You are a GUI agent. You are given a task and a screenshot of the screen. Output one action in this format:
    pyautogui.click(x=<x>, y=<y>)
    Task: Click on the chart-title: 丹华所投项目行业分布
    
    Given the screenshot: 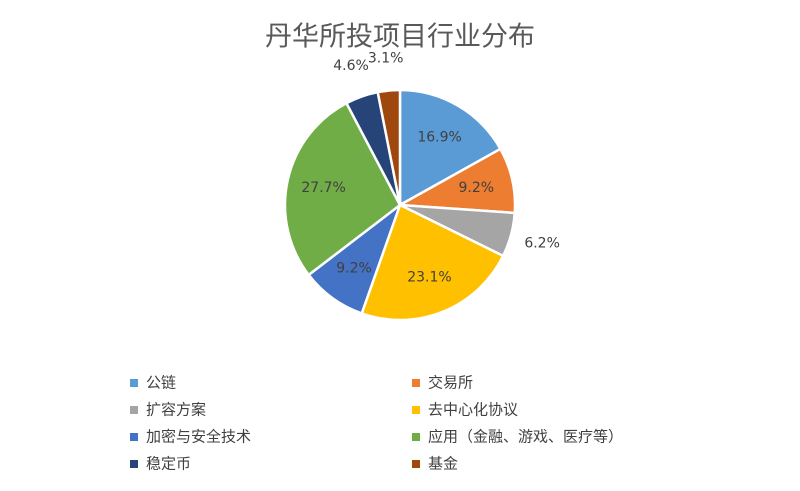 What is the action you would take?
    pyautogui.click(x=400, y=37)
    